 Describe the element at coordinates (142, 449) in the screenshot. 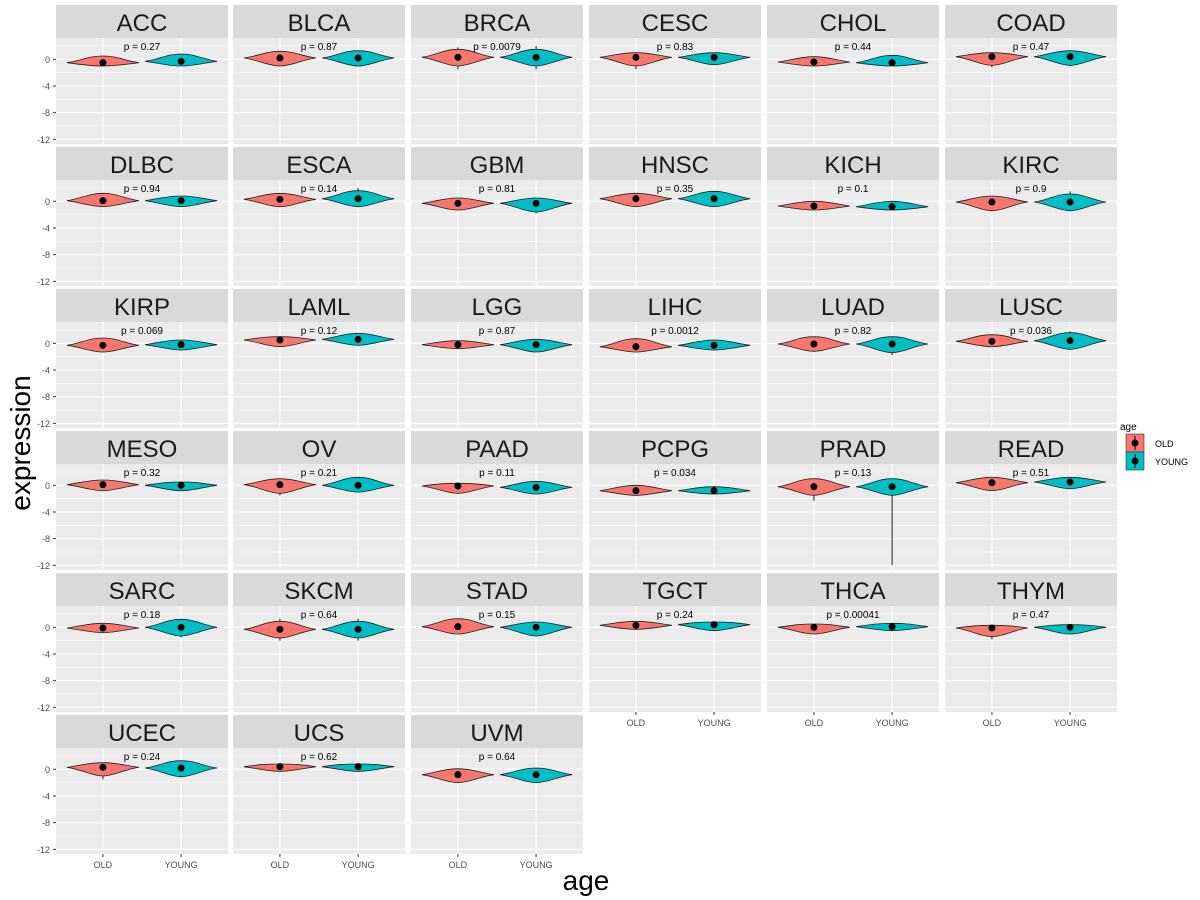

I see `facet-title: MESO` at that location.